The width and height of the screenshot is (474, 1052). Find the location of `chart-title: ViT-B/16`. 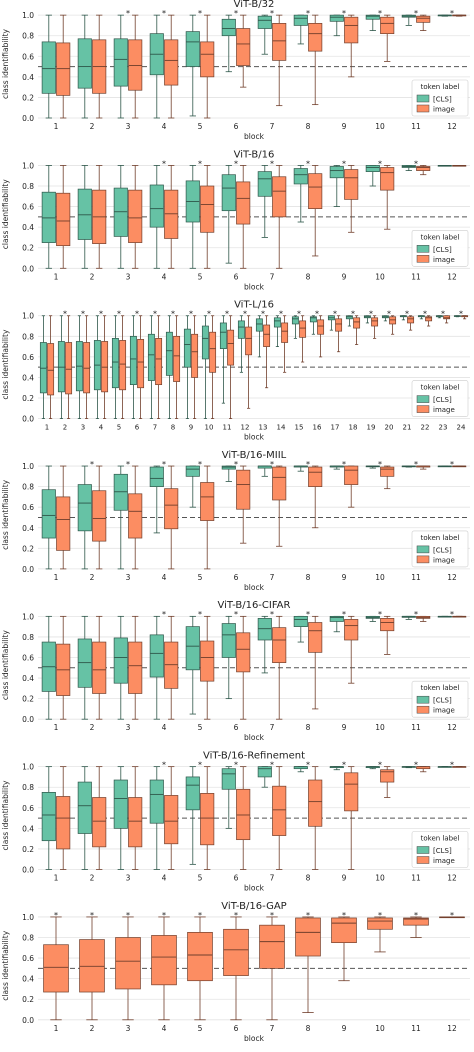

chart-title: ViT-B/16 is located at coordinates (254, 154).